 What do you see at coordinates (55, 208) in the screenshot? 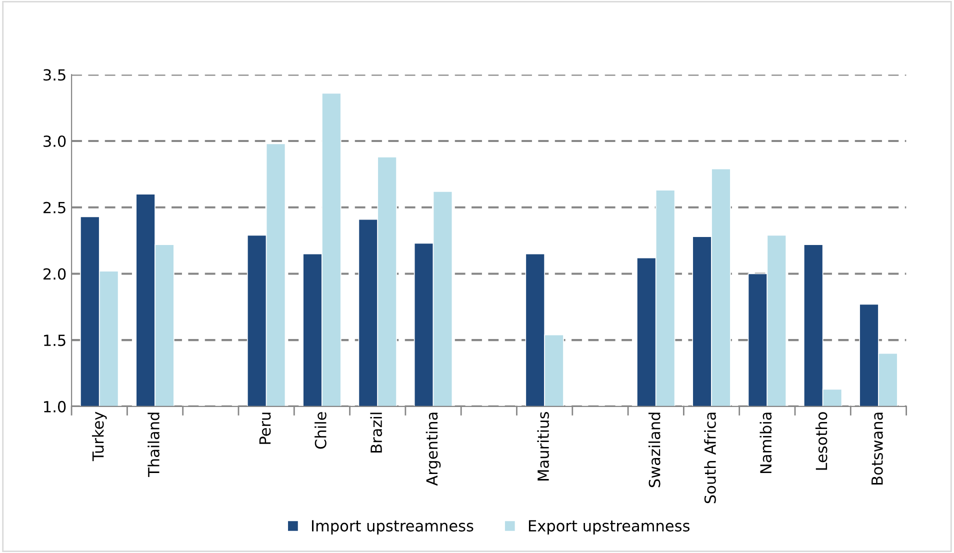
I see `y-tick-label: 2.5` at bounding box center [55, 208].